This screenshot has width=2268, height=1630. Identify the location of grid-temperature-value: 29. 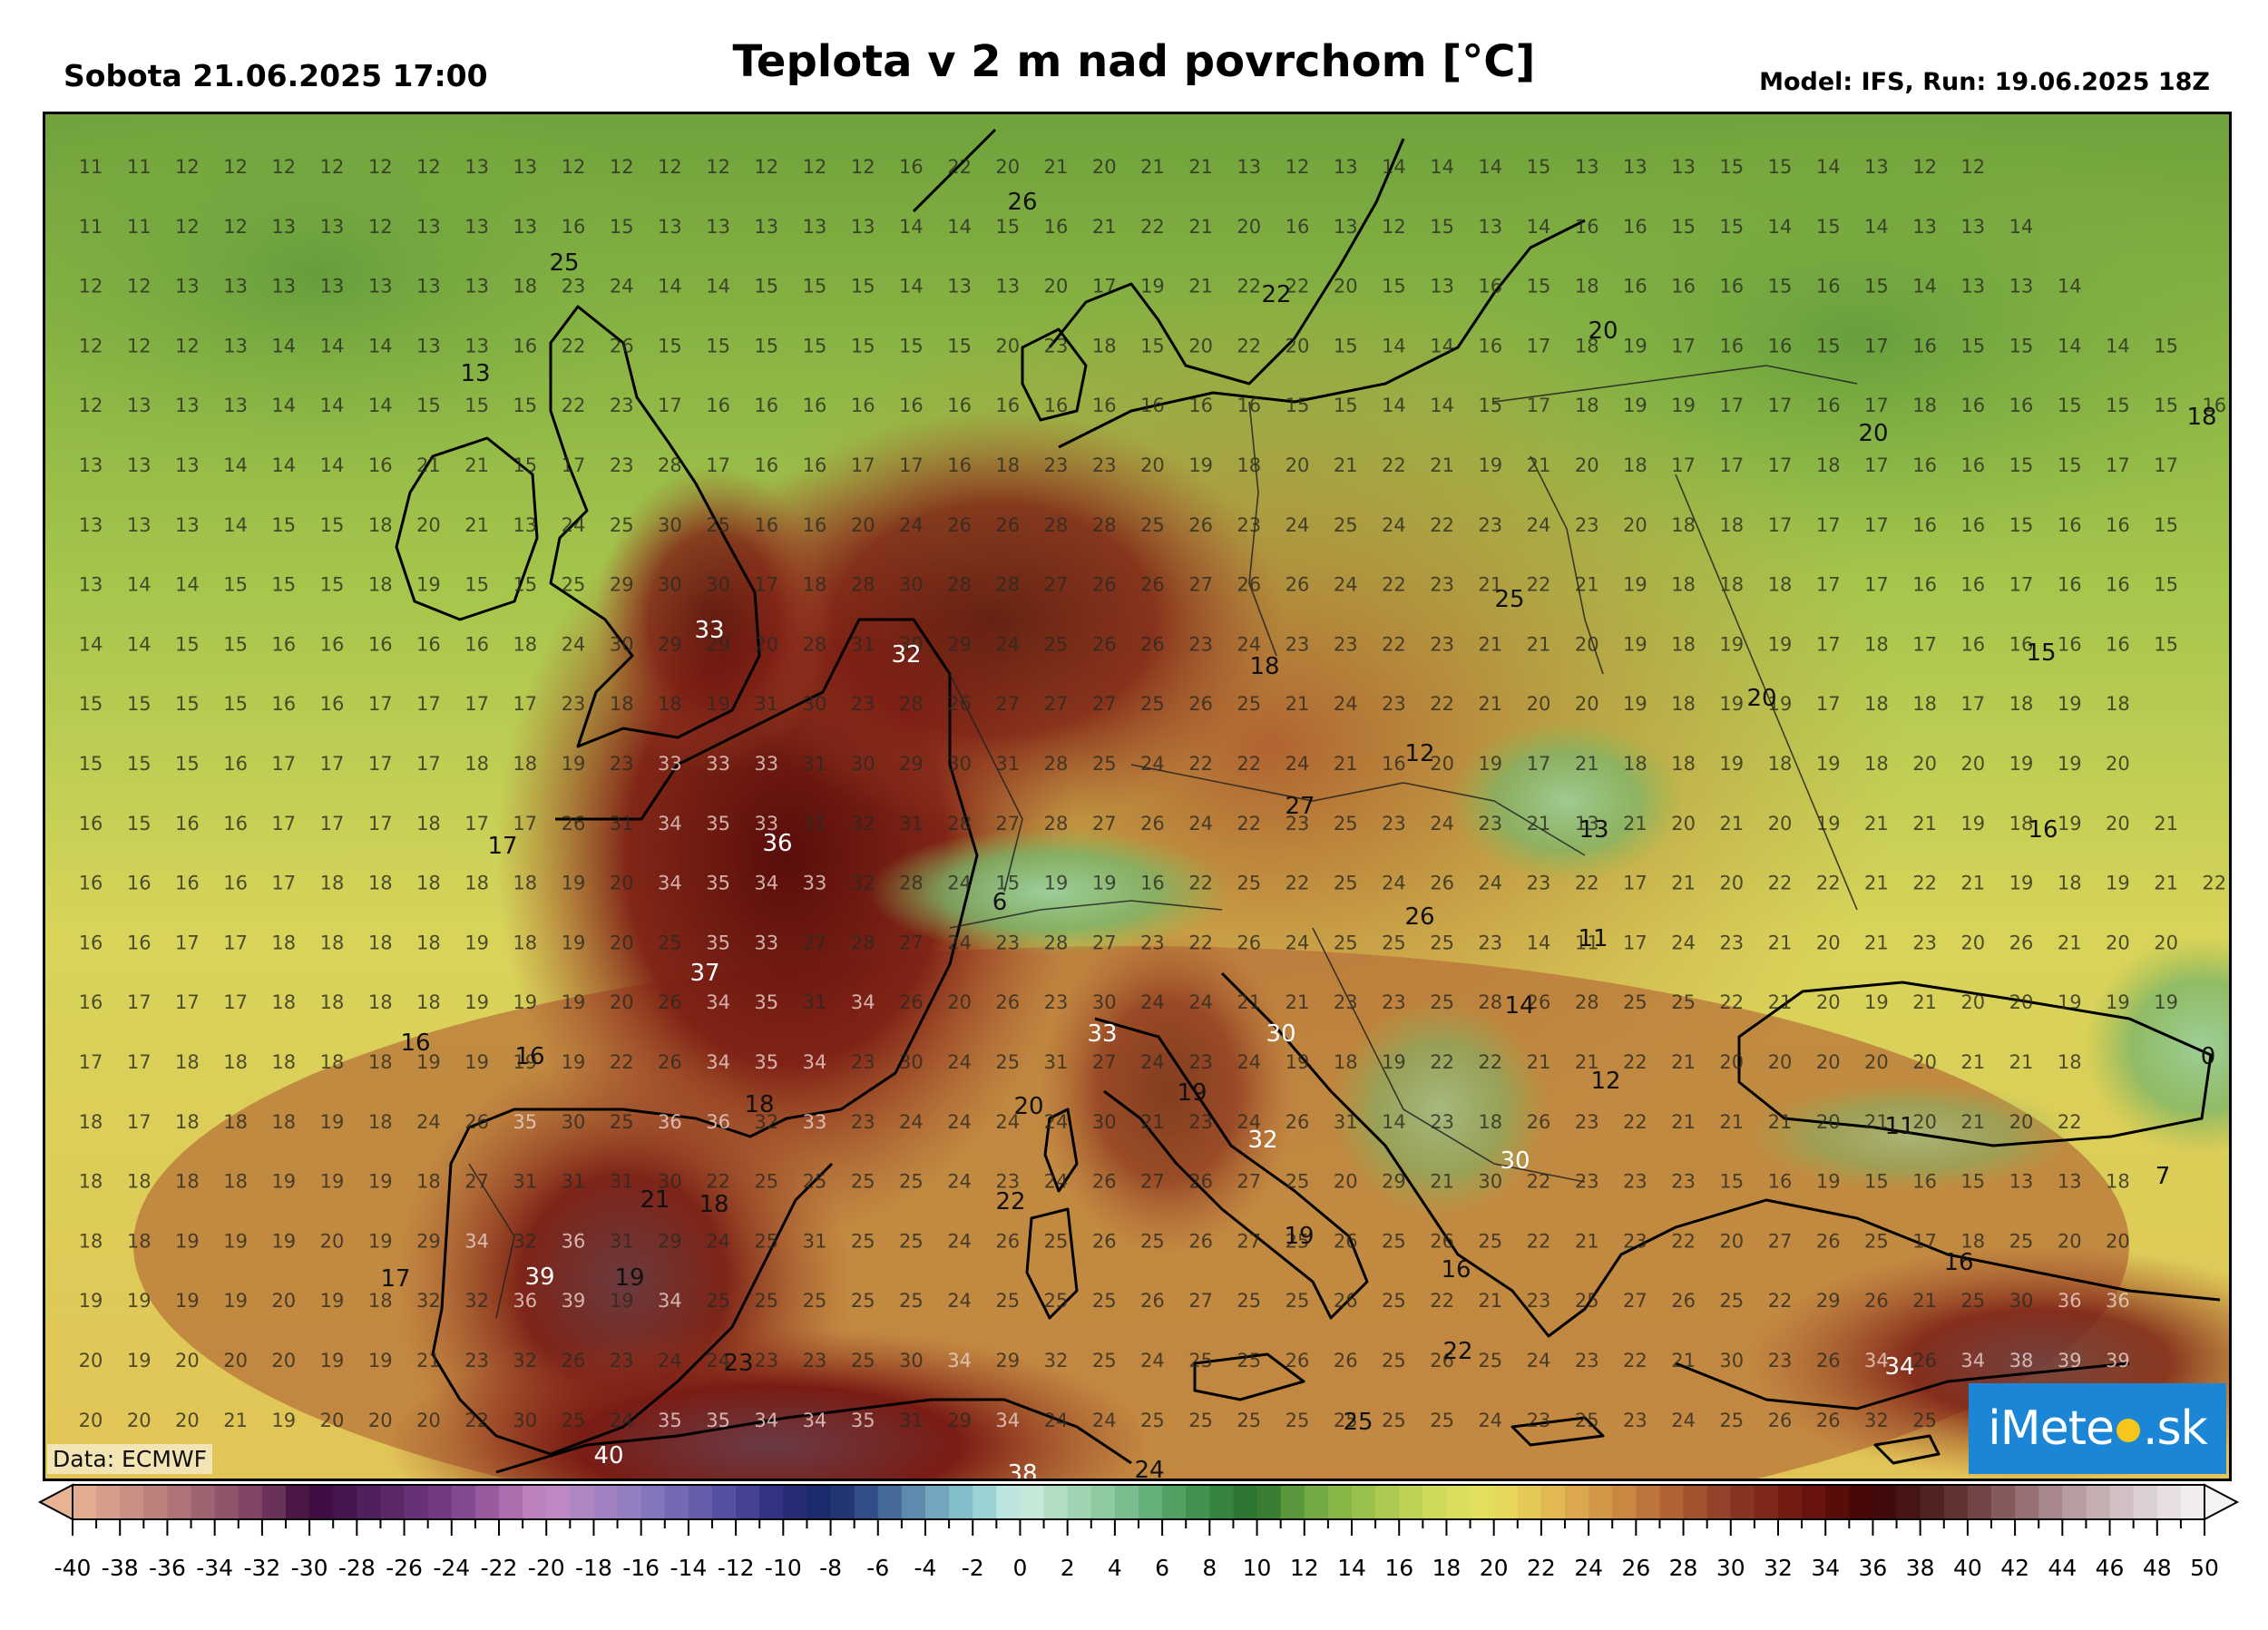
(429, 1241).